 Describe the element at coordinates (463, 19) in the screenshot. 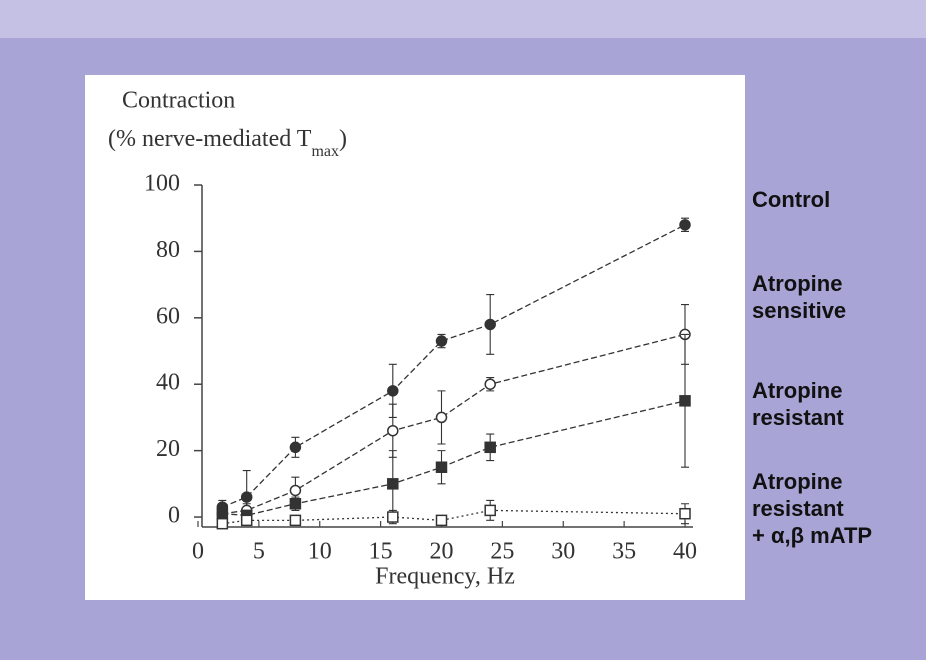

I see `top-band` at that location.